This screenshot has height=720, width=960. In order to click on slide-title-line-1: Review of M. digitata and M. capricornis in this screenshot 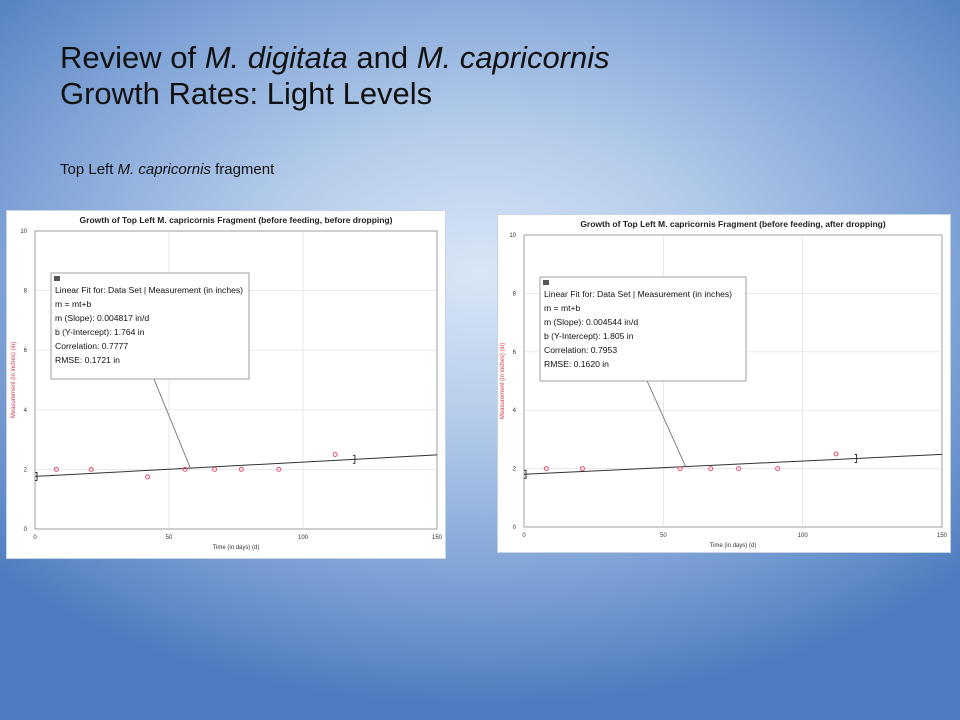, I will do `click(335, 57)`.